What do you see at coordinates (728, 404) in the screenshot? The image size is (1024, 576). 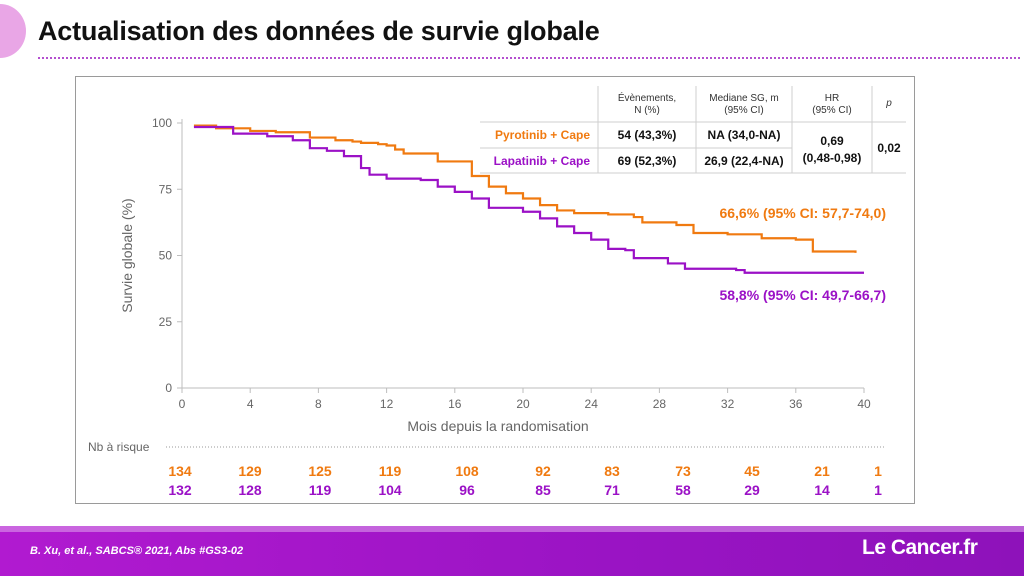 I see `x-tick-label: 32` at bounding box center [728, 404].